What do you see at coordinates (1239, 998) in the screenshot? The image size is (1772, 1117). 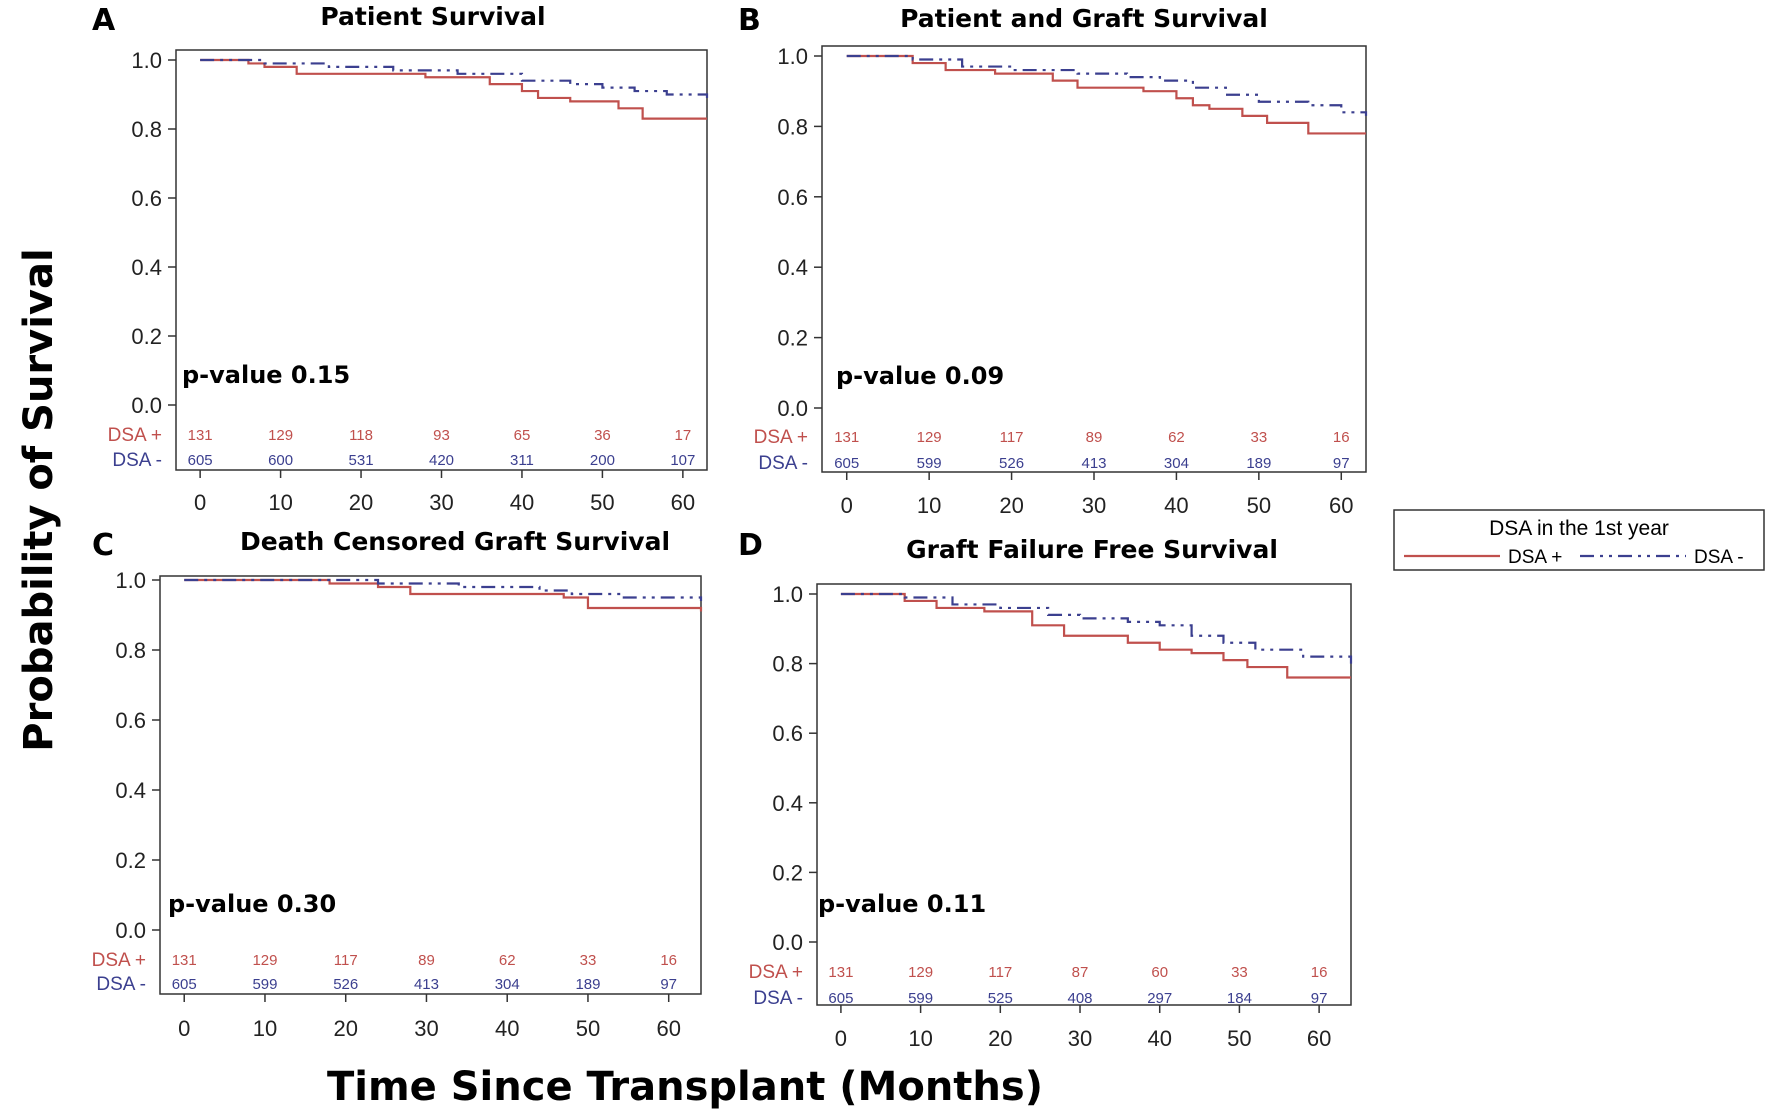 I see `risk-count-neg: 184` at bounding box center [1239, 998].